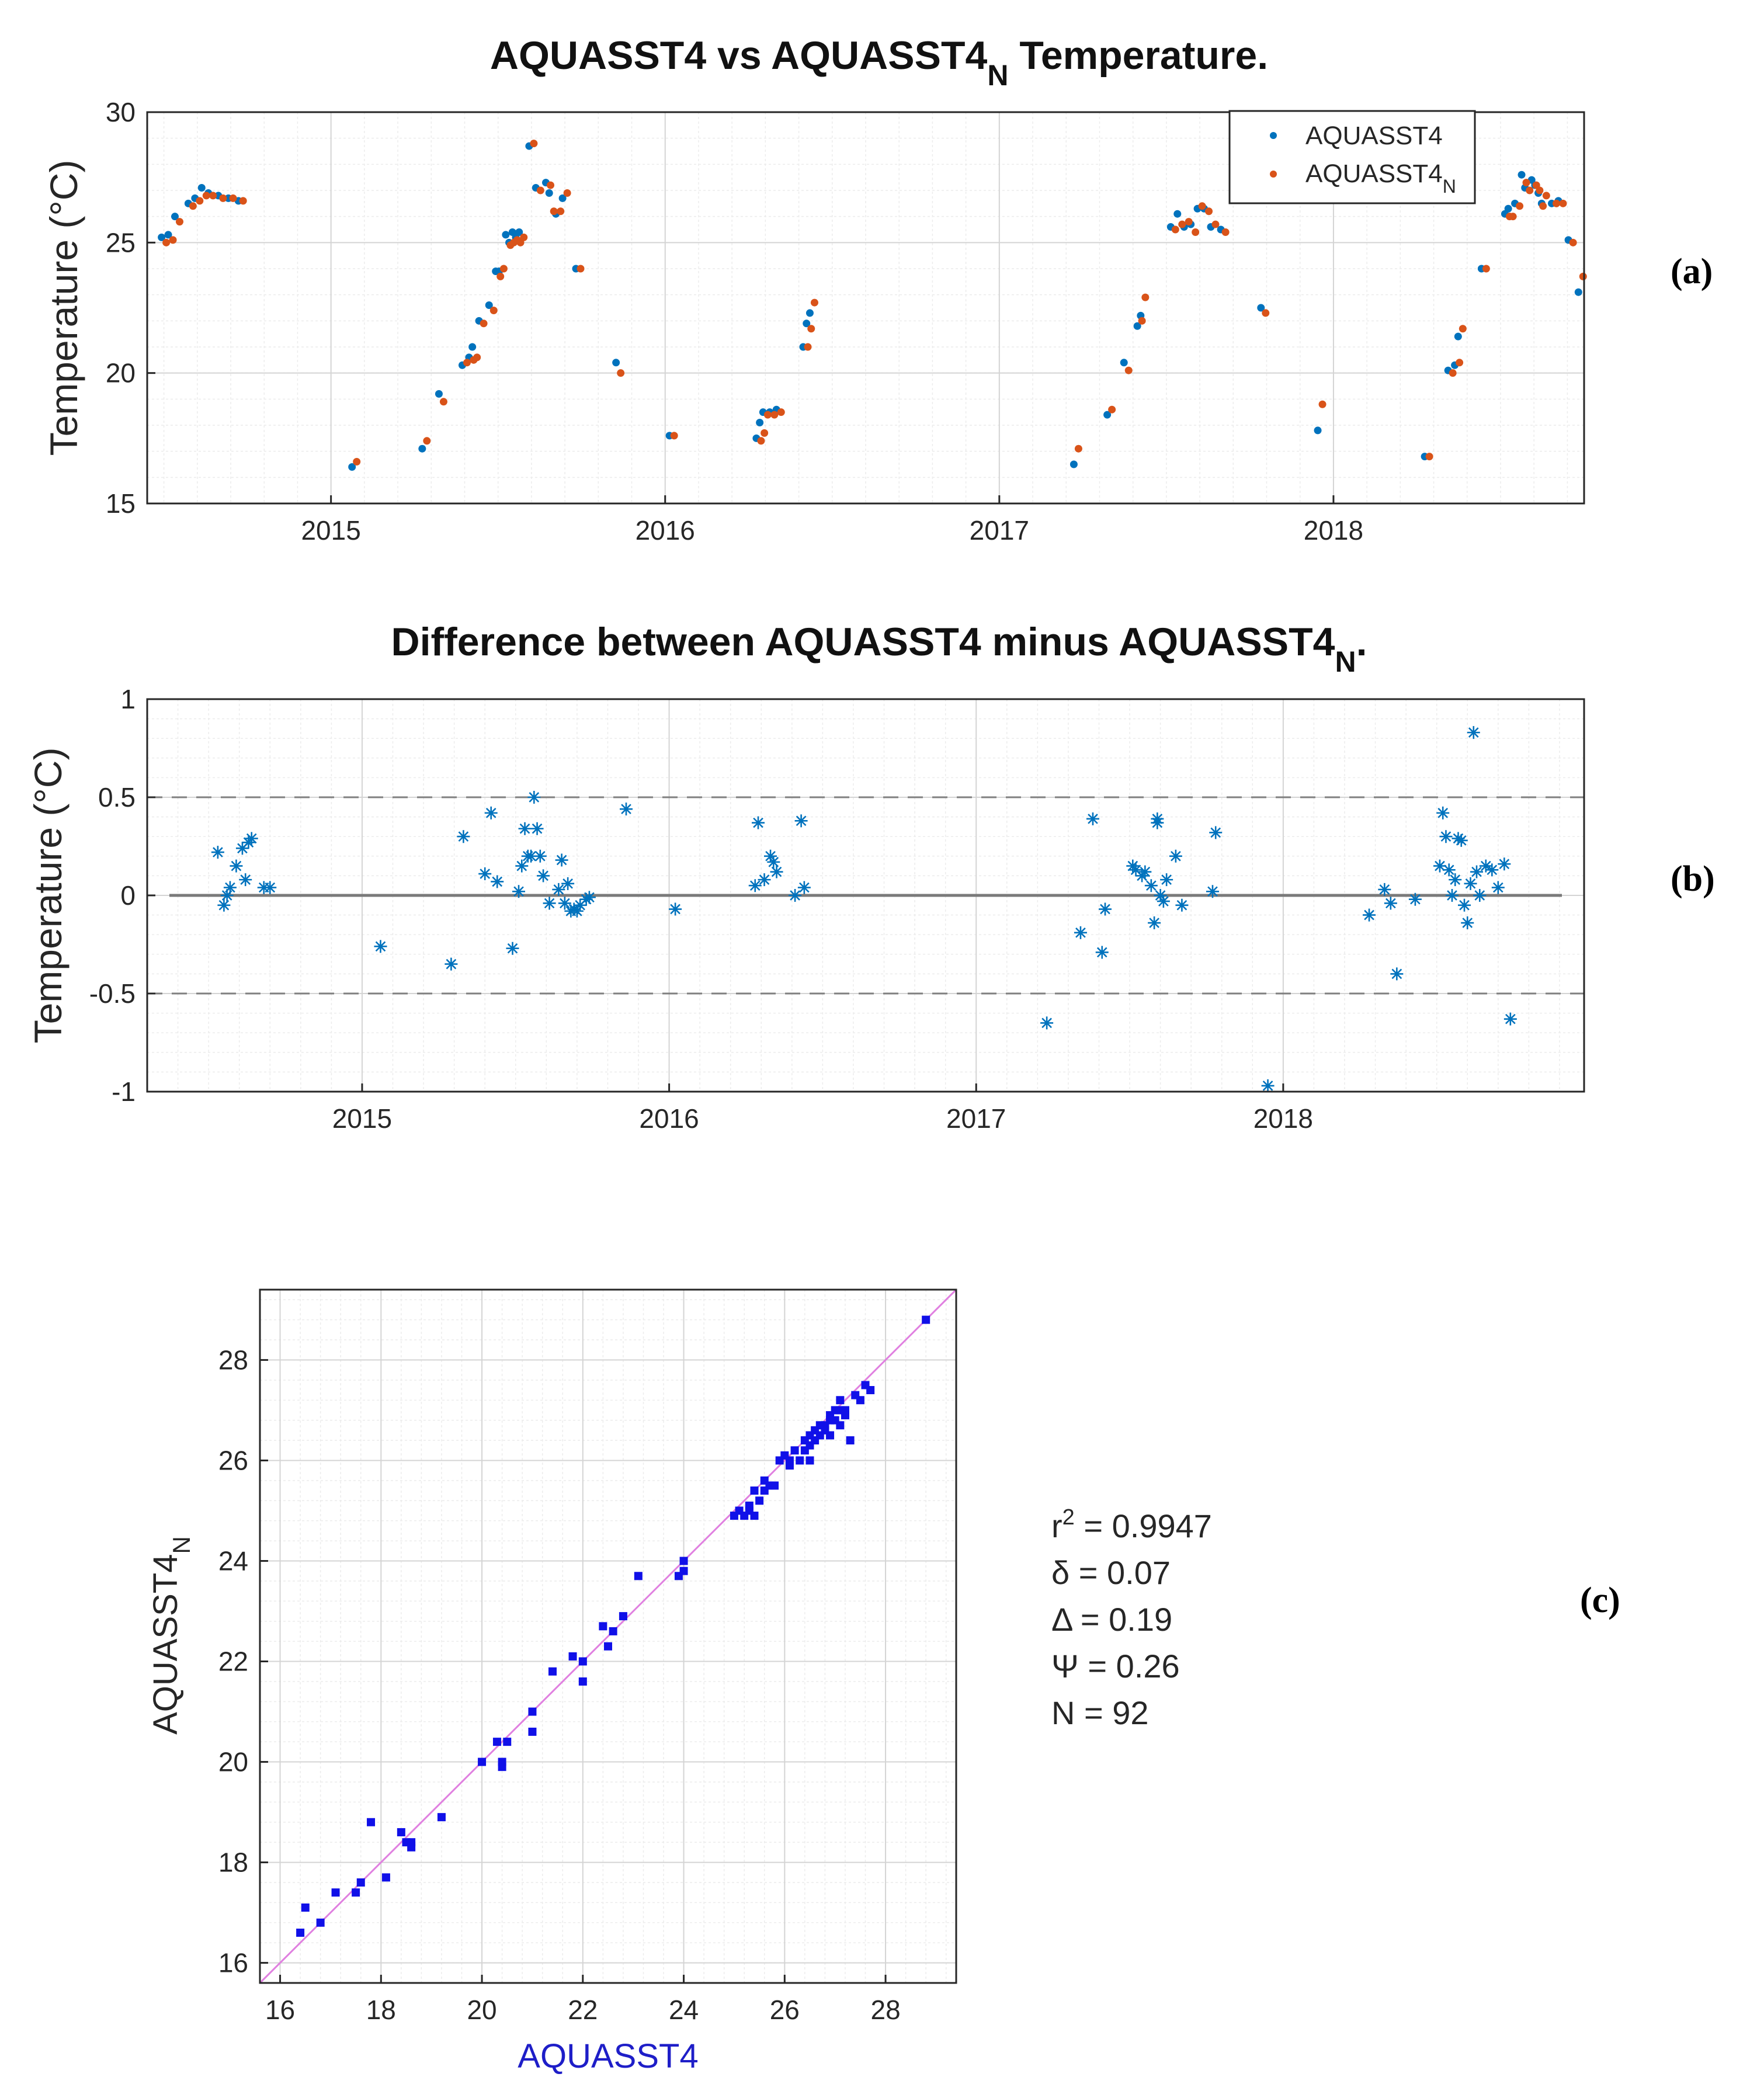  What do you see at coordinates (865, 909) in the screenshot?
I see `panel-b-marks` at bounding box center [865, 909].